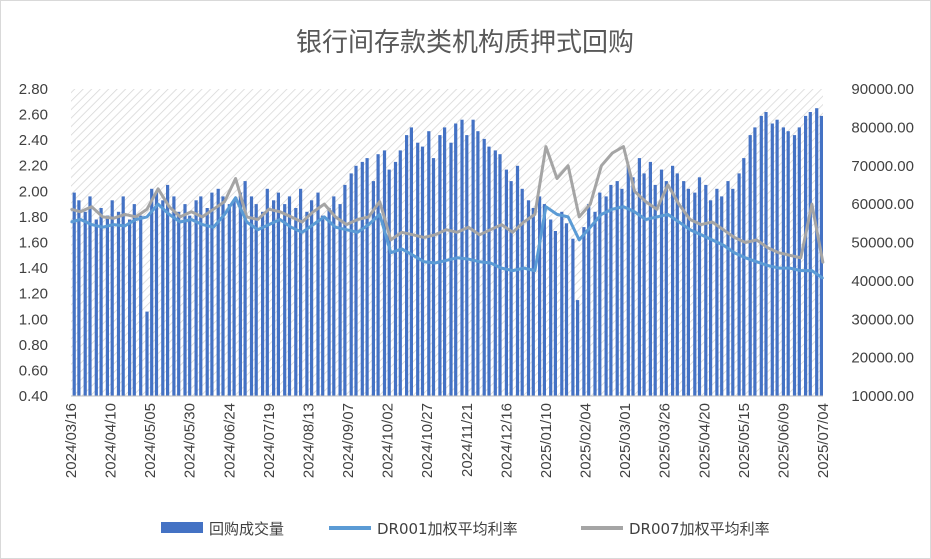  Describe the element at coordinates (744, 440) in the screenshot. I see `x-tick-label: 2025/05/15` at that location.